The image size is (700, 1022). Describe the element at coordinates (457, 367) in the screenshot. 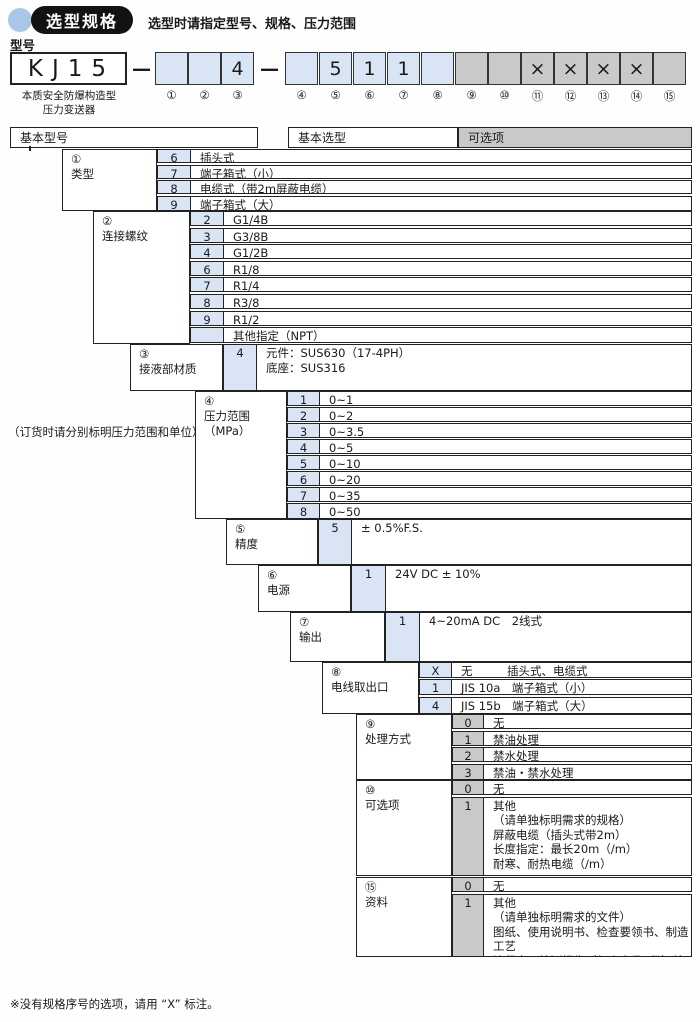

I see `option-row: 4 元件：SUS630（17-4PH） 底座：SUS316` at that location.